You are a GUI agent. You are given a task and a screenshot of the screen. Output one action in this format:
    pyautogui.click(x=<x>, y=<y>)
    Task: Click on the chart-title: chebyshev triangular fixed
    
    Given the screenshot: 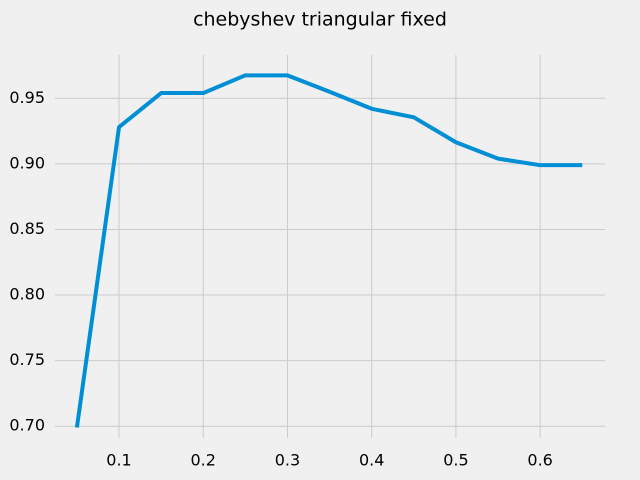 What is the action you would take?
    pyautogui.click(x=320, y=20)
    